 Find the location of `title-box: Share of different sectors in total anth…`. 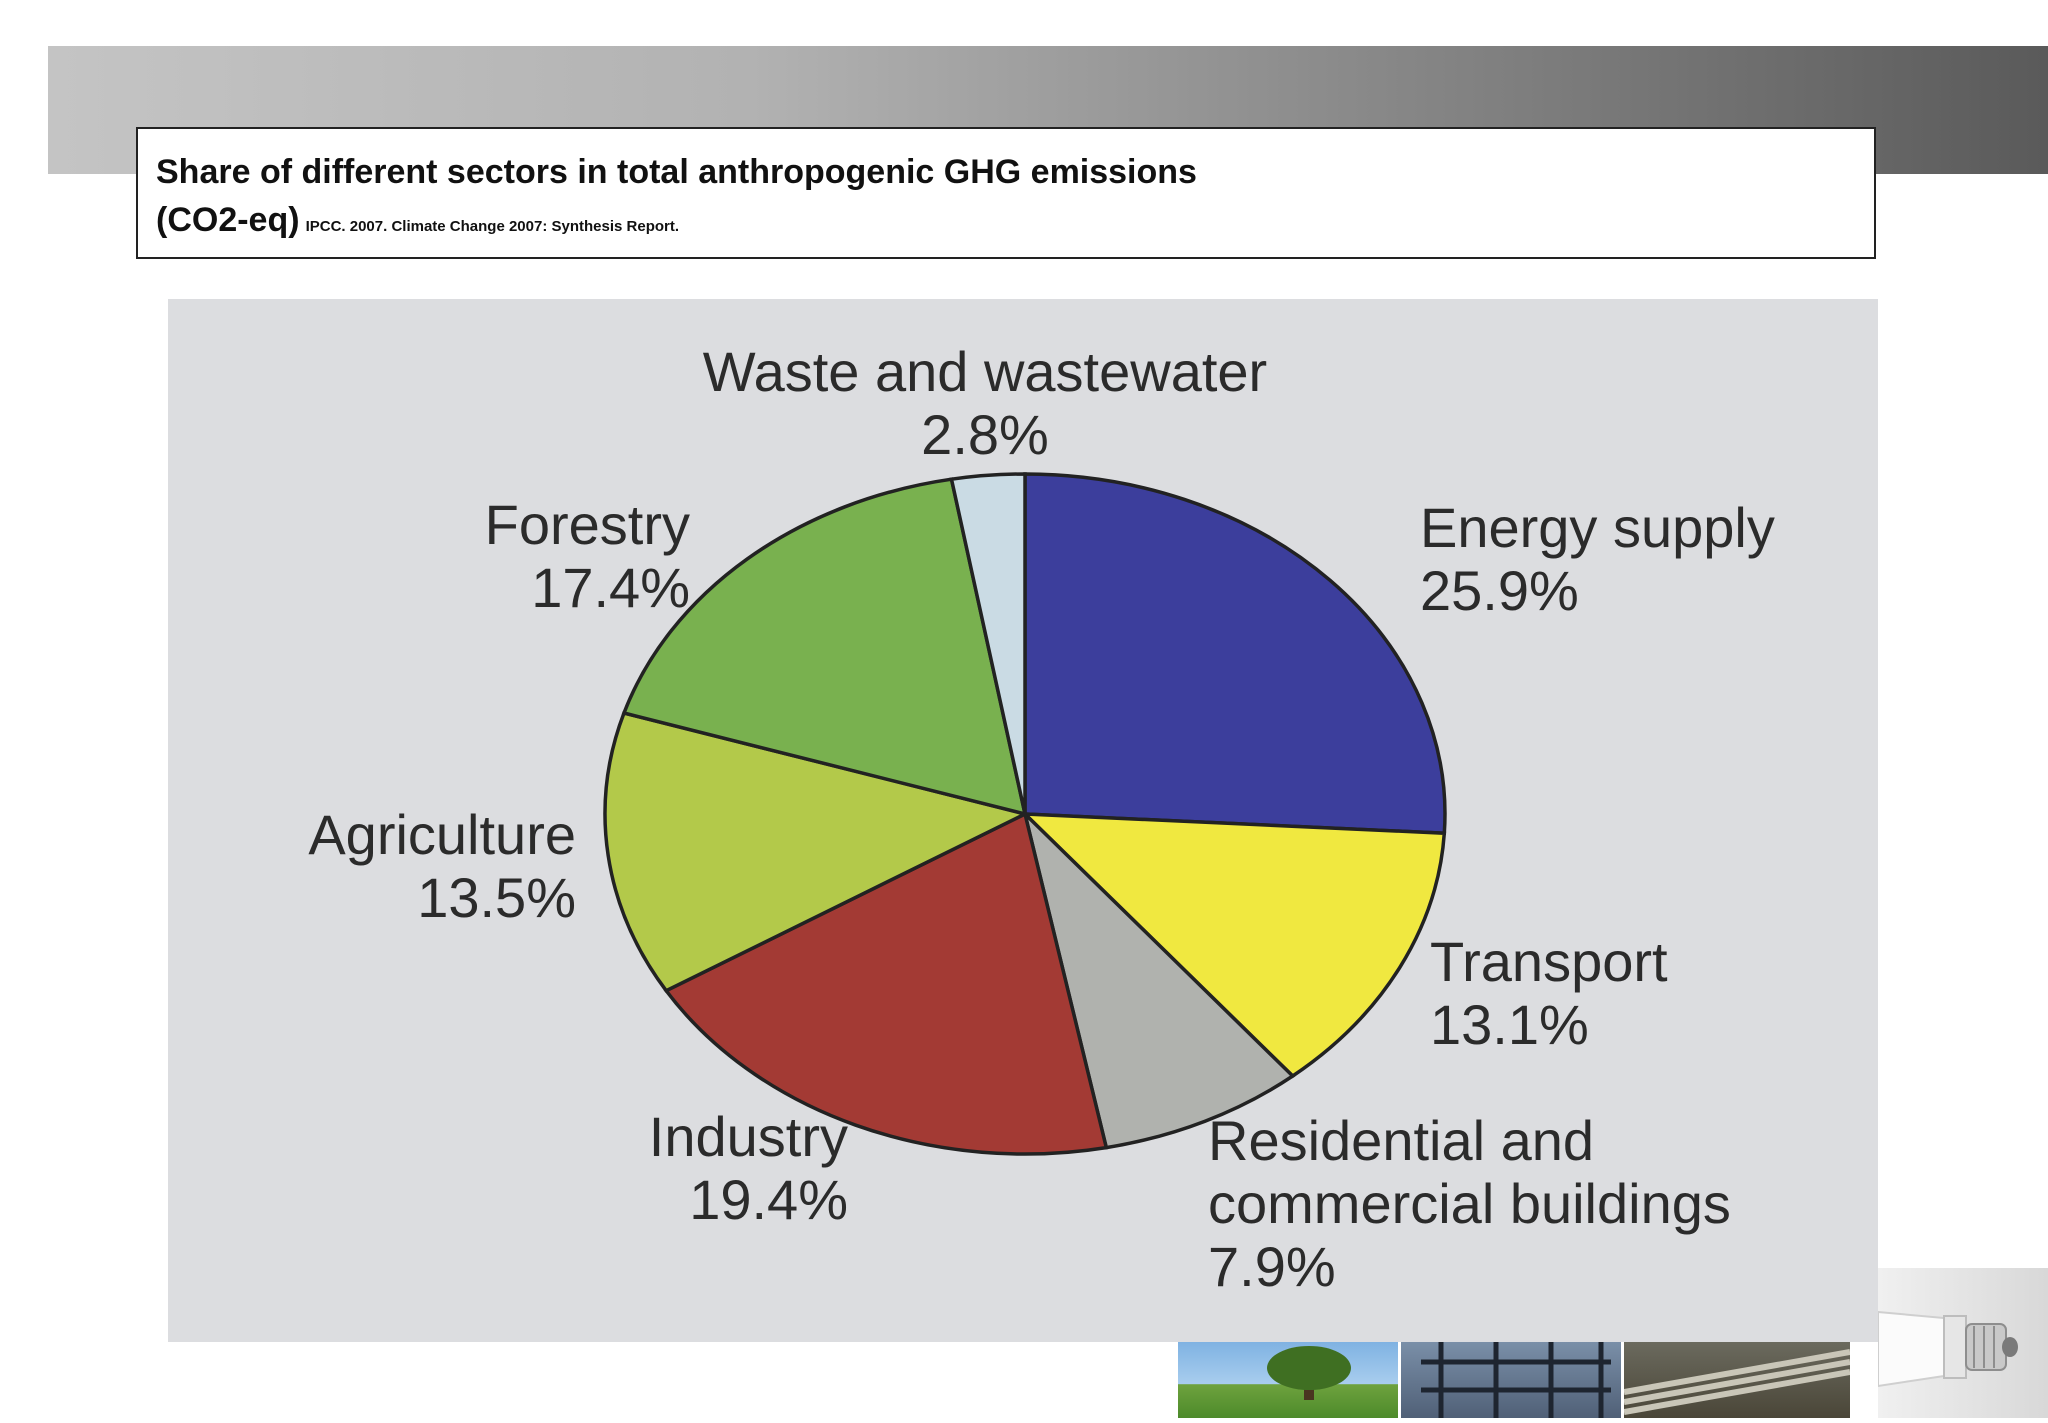

title-box: Share of different sectors in total anth… is located at coordinates (1006, 193).